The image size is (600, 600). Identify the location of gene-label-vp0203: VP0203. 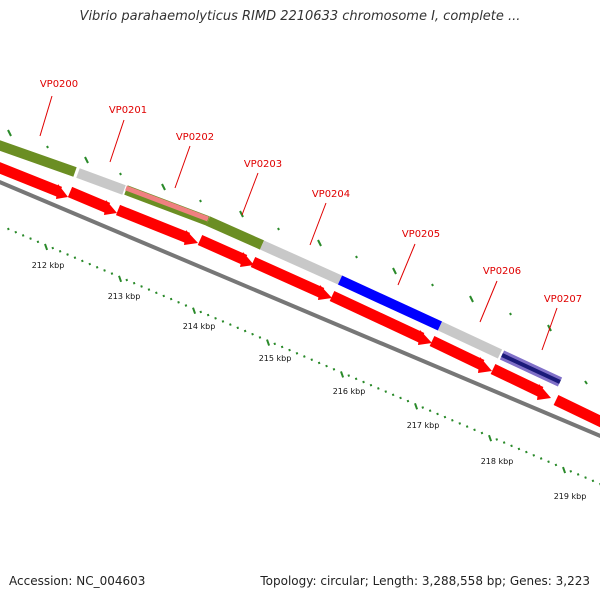
(263, 164).